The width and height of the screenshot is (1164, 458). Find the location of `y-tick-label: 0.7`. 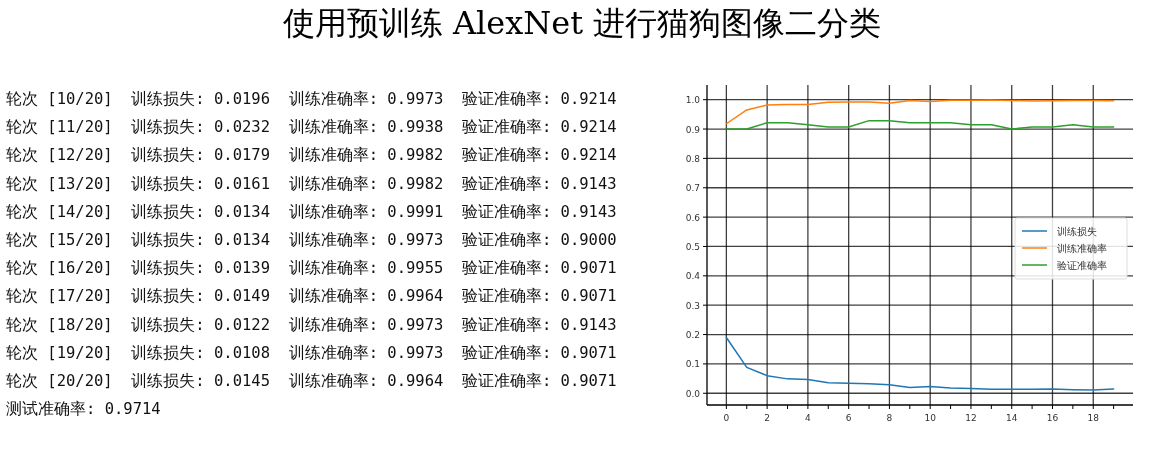

y-tick-label: 0.7 is located at coordinates (692, 188).